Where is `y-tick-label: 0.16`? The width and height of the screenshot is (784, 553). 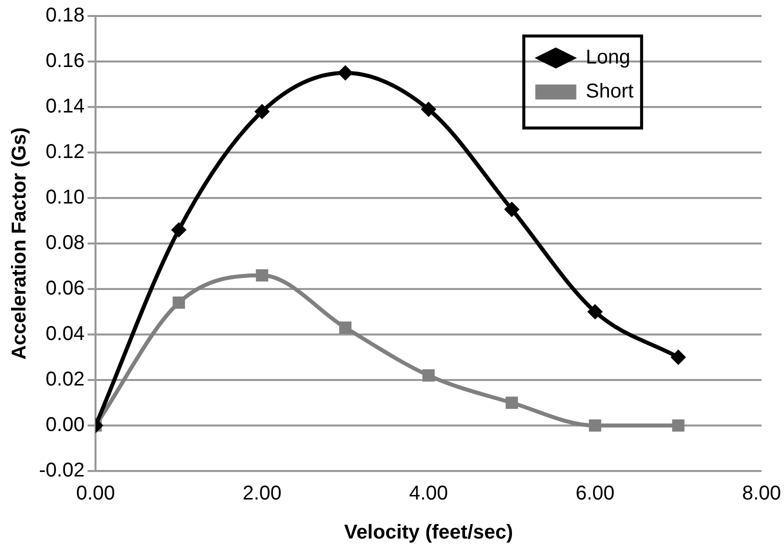
y-tick-label: 0.16 is located at coordinates (65, 61).